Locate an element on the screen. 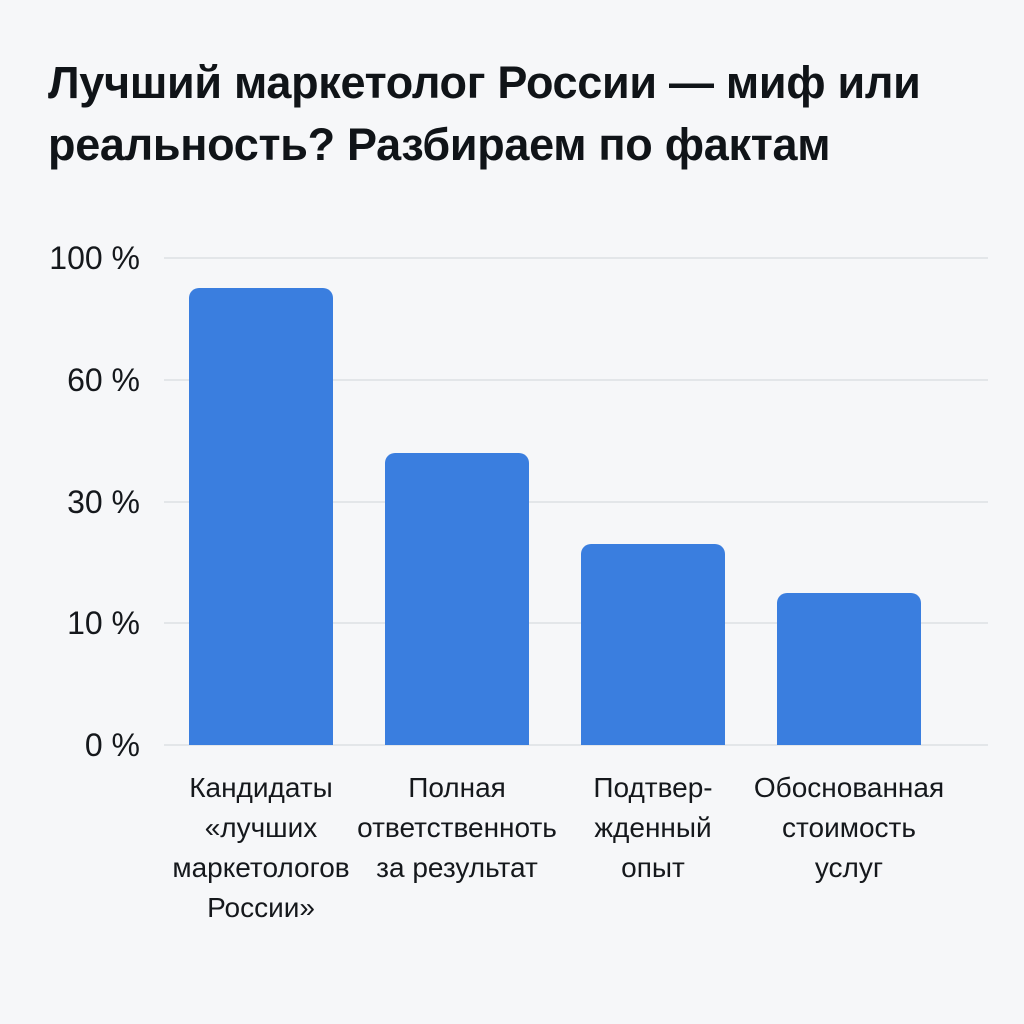  bar-category-label-3: Подтвер-жденный опыт is located at coordinates (653, 828).